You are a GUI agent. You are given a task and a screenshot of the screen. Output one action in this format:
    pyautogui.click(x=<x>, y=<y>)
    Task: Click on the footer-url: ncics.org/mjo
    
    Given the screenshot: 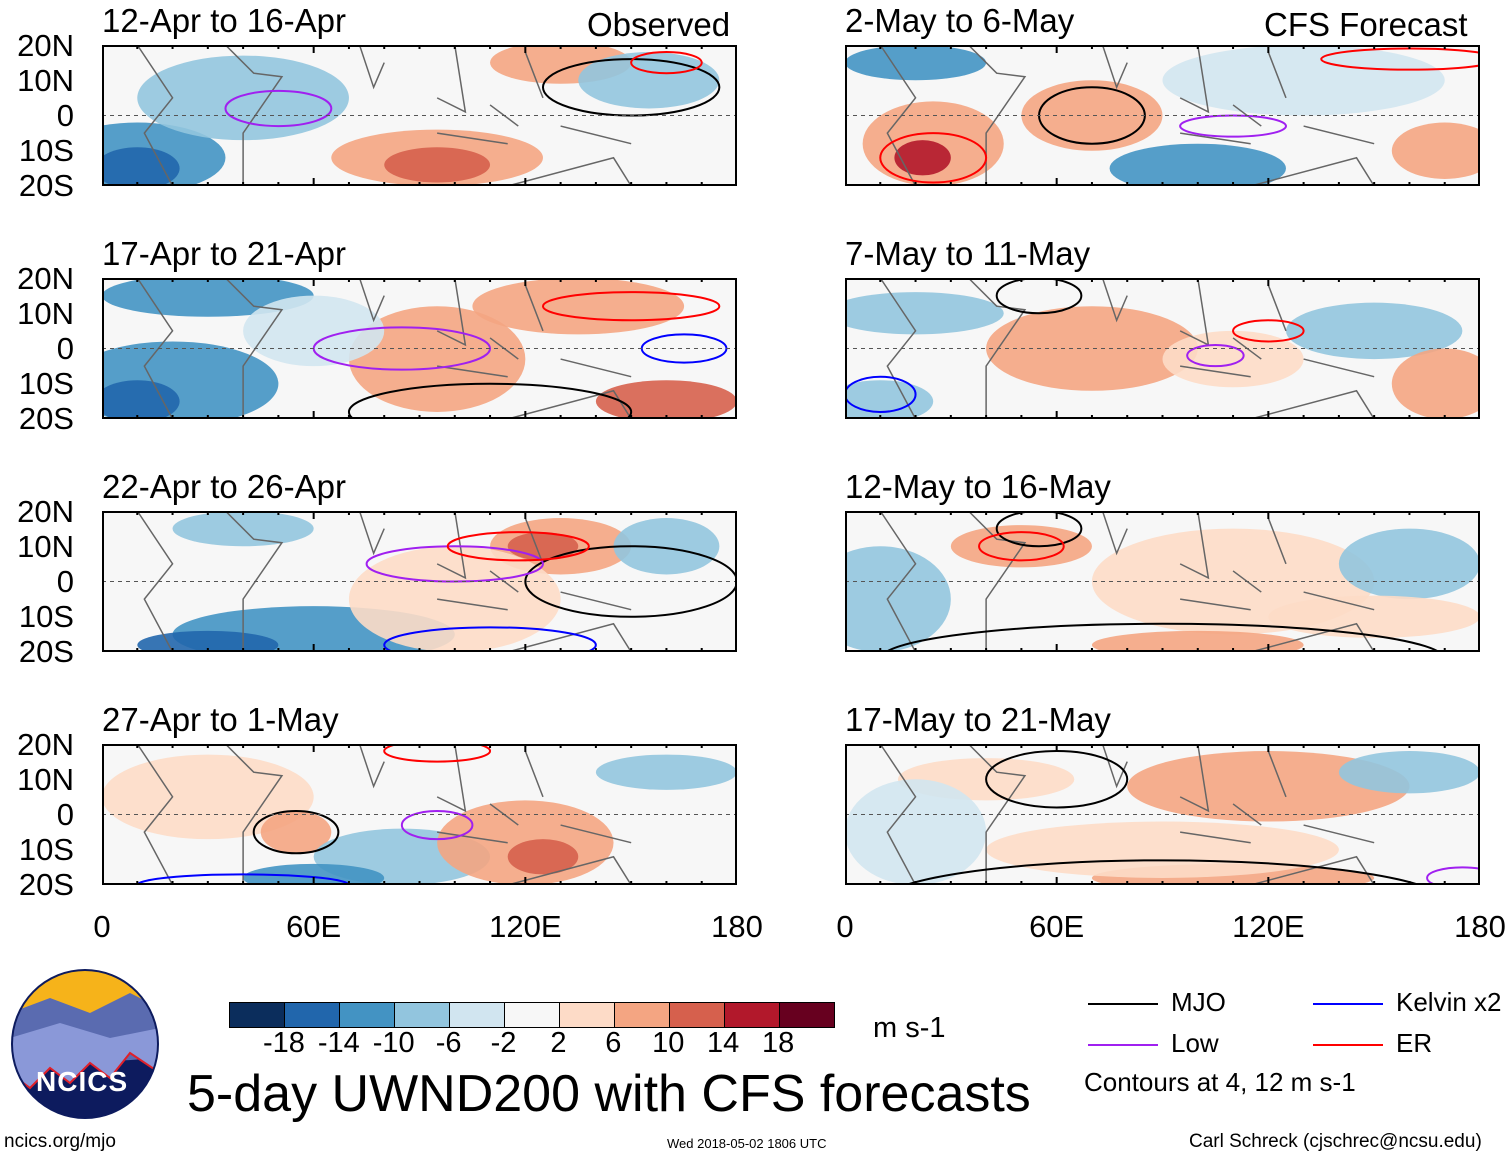 What is the action you would take?
    pyautogui.click(x=60, y=1141)
    